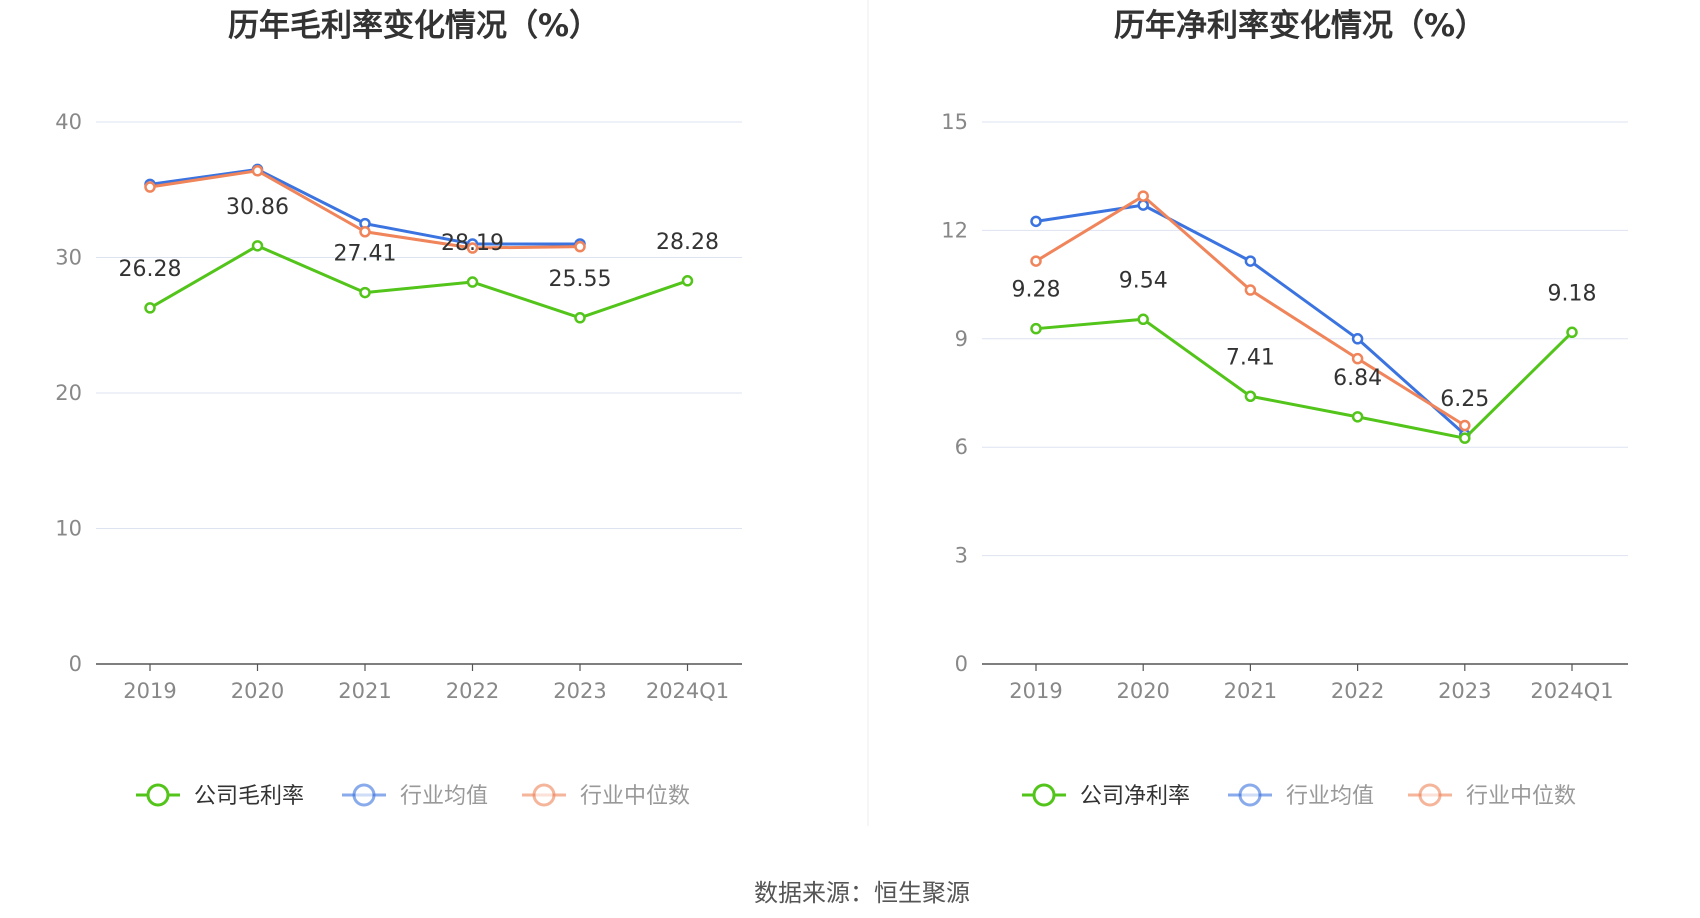 The image size is (1700, 918). I want to click on chart-title: 历年净利率变化情况（%）, so click(1300, 26).